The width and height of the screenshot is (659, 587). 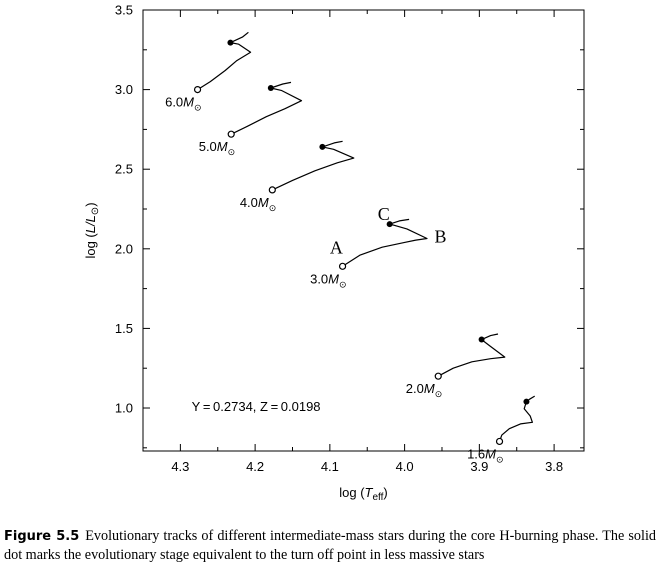 I want to click on mass-label: 5.0M⊙, so click(x=217, y=148).